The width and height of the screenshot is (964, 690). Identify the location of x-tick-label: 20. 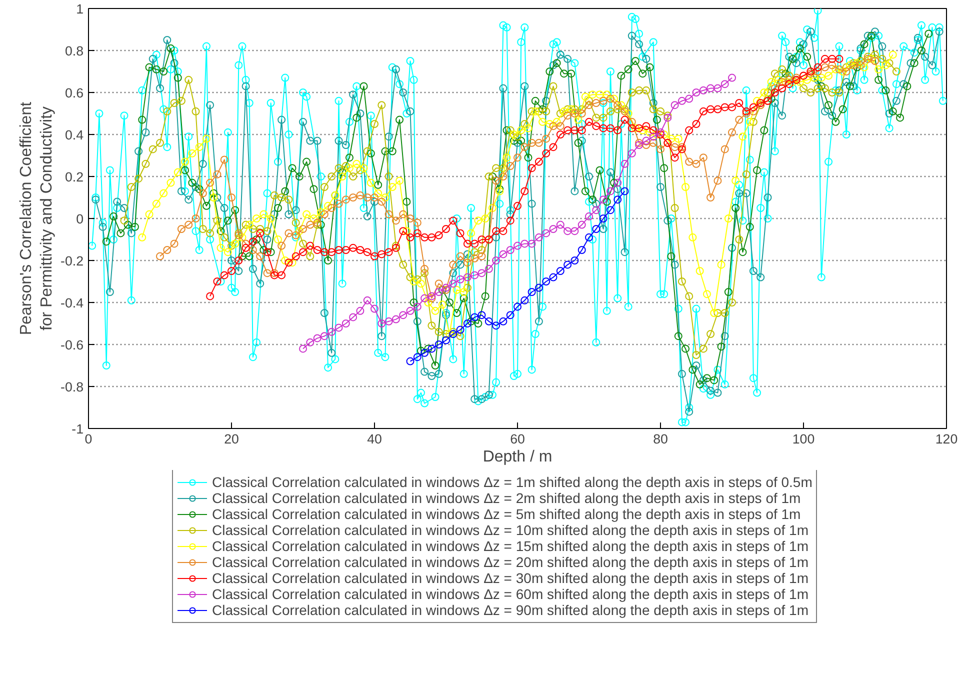
(231, 439).